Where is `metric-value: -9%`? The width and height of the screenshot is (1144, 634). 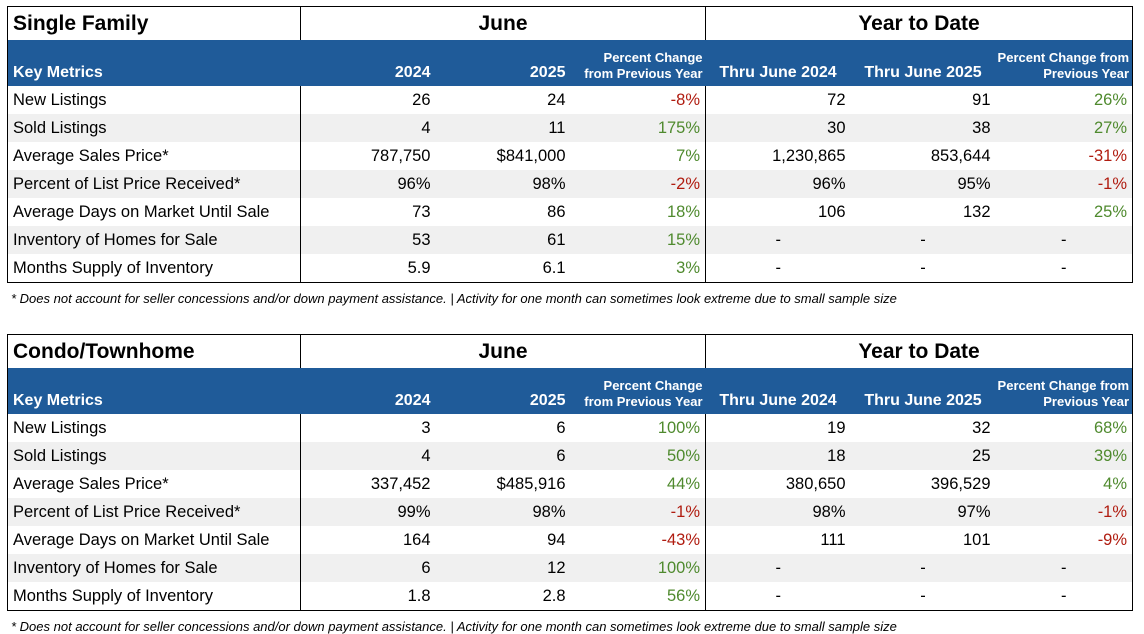 metric-value: -9% is located at coordinates (1112, 539).